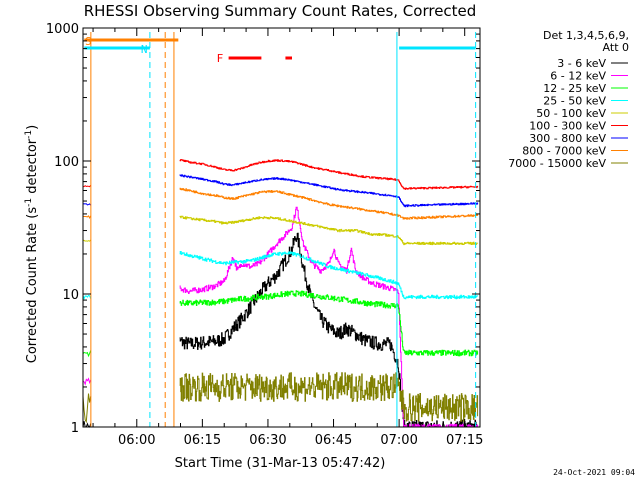 This screenshot has height=480, width=640. Describe the element at coordinates (62, 29) in the screenshot. I see `y-tick-label-3: 1000` at that location.